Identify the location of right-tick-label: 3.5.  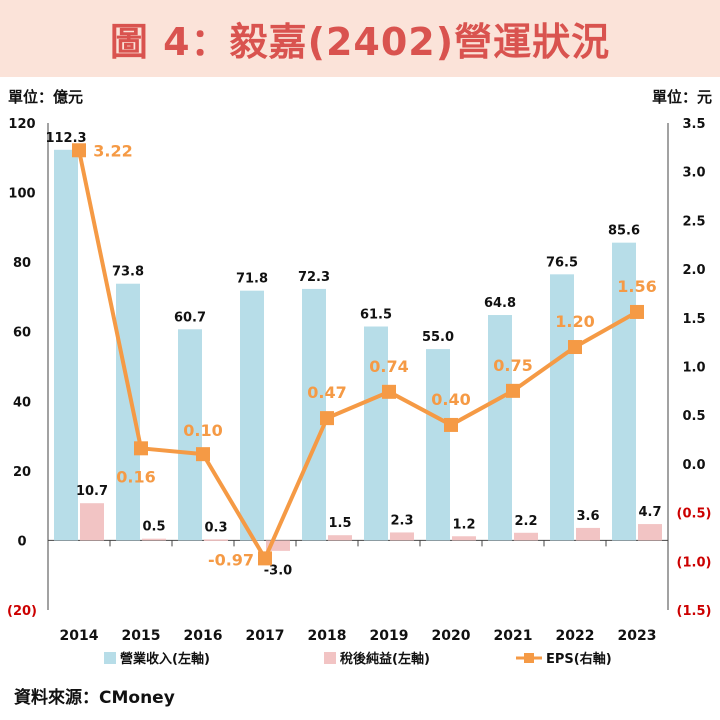
(693, 124).